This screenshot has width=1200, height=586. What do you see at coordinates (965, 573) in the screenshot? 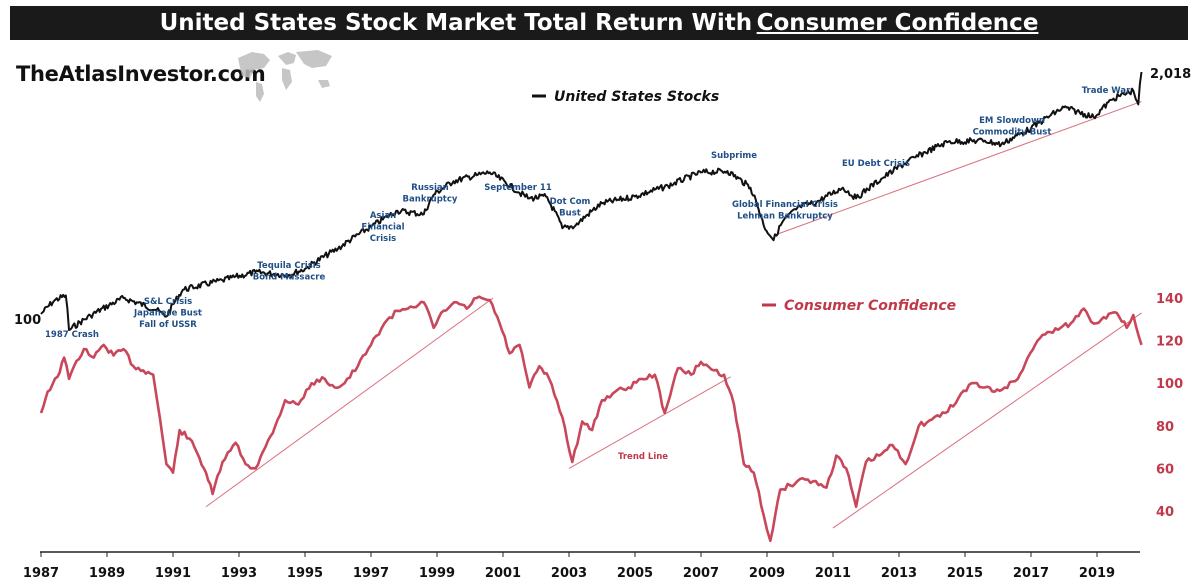
I see `x-tick-label: 2015` at bounding box center [965, 573].